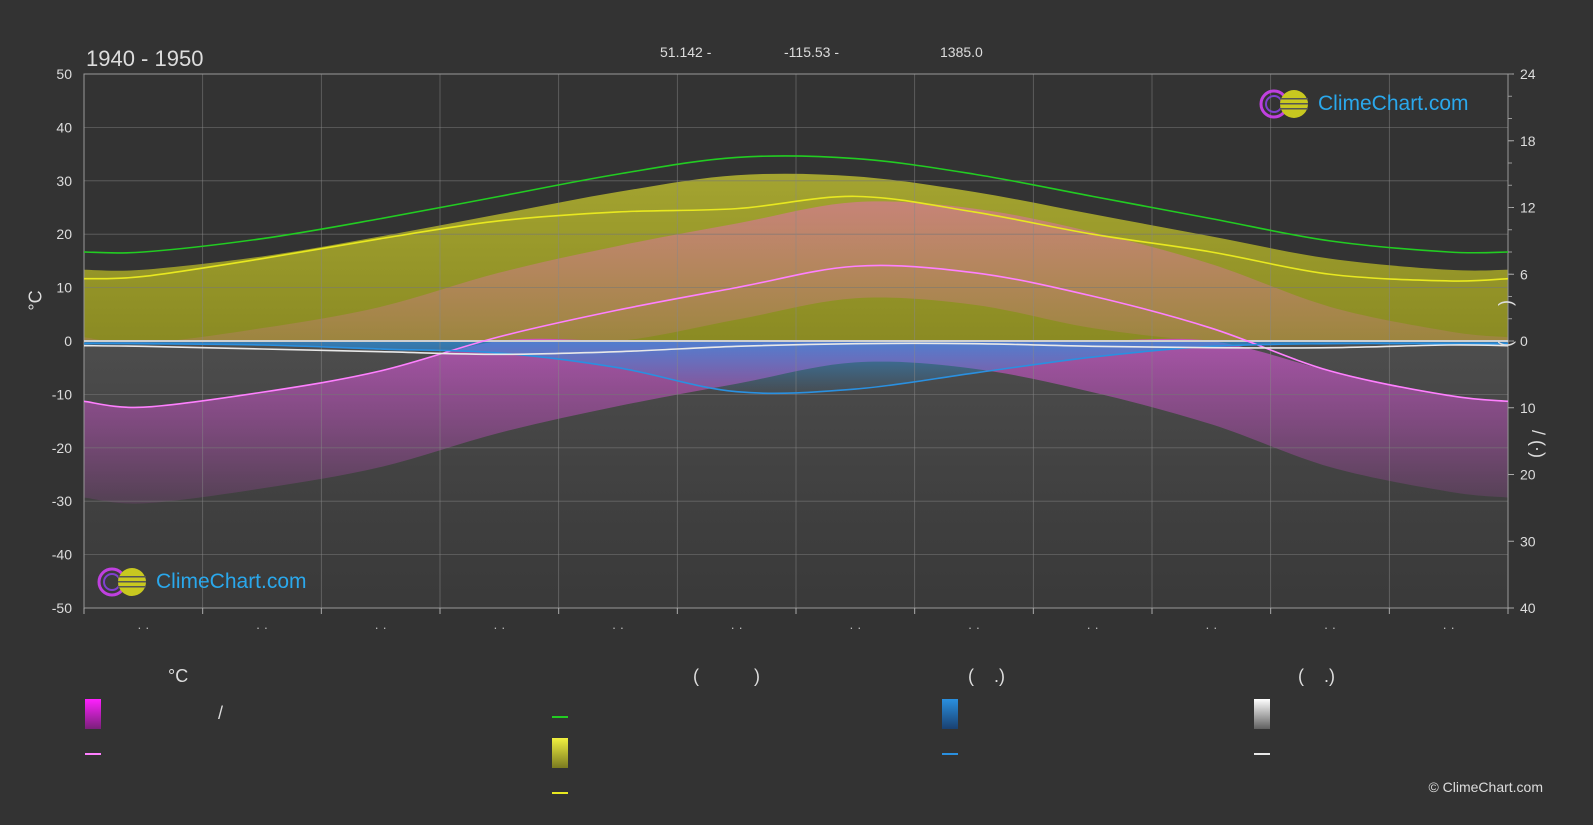 The image size is (1593, 825). What do you see at coordinates (1485, 787) in the screenshot?
I see `copyright-text: © ClimeChart.com` at bounding box center [1485, 787].